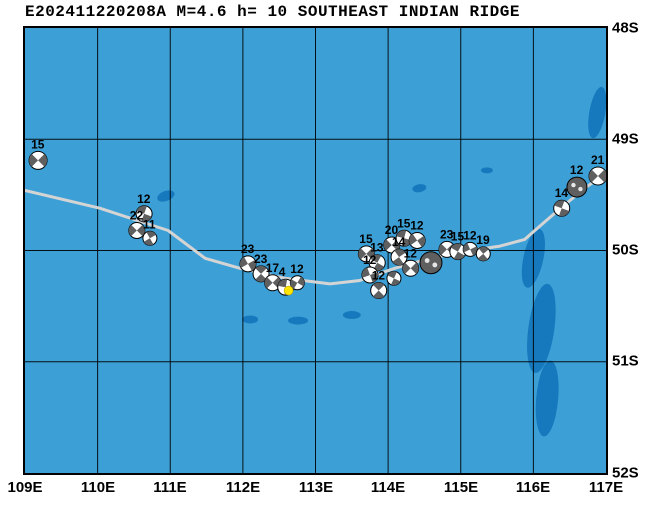 This screenshot has width=646, height=505. What do you see at coordinates (461, 487) in the screenshot?
I see `x-tick-label: 115E` at bounding box center [461, 487].